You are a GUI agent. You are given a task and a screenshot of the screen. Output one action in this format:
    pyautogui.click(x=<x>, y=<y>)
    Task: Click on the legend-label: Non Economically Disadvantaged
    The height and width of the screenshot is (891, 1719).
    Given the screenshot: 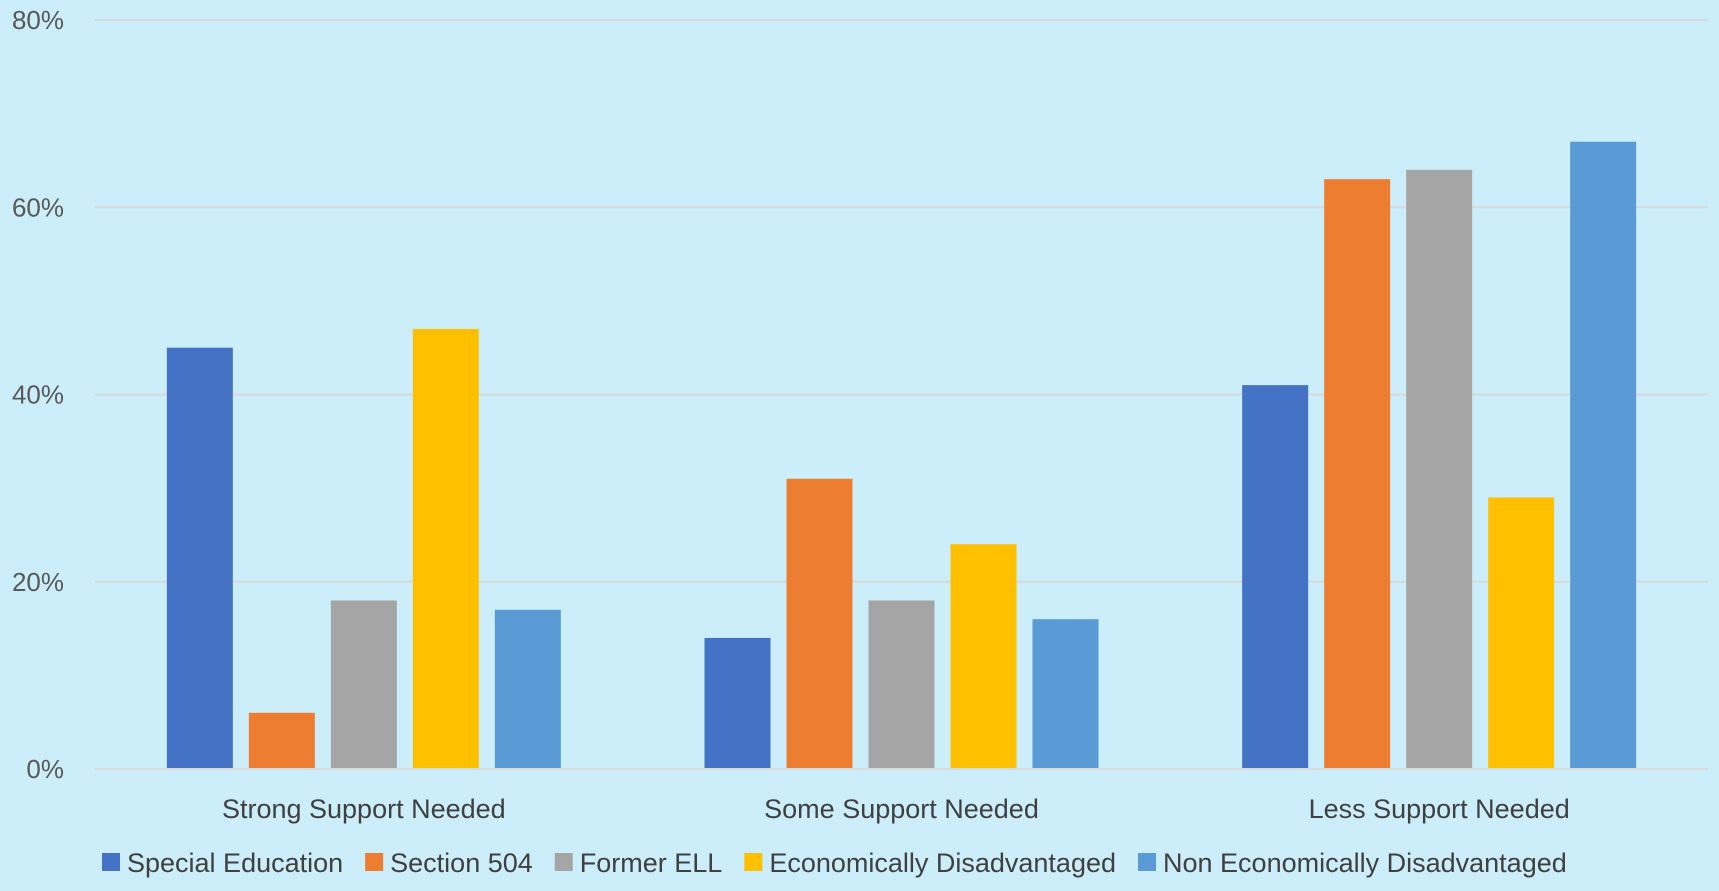 What is the action you would take?
    pyautogui.click(x=1365, y=863)
    